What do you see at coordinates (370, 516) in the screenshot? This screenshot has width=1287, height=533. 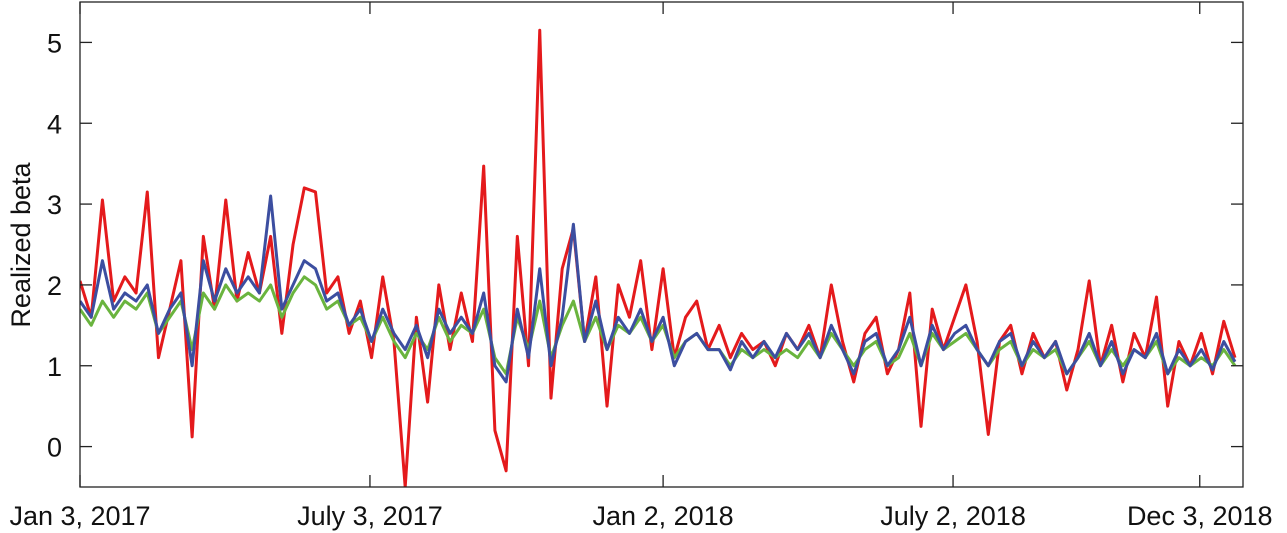 I see `x-tick-label: July 3, 2017` at bounding box center [370, 516].